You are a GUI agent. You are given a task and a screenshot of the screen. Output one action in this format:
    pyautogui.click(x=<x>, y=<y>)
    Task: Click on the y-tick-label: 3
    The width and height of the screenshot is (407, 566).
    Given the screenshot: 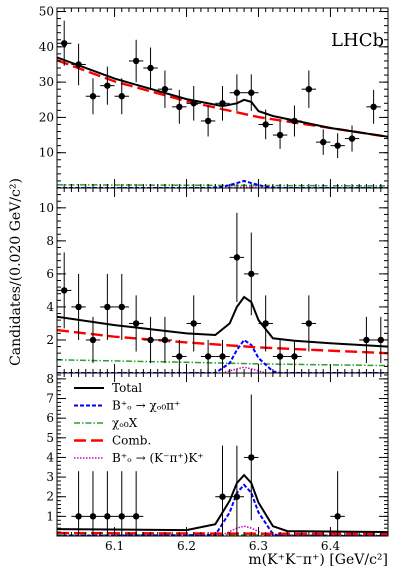 What is the action you would take?
    pyautogui.click(x=50, y=477)
    